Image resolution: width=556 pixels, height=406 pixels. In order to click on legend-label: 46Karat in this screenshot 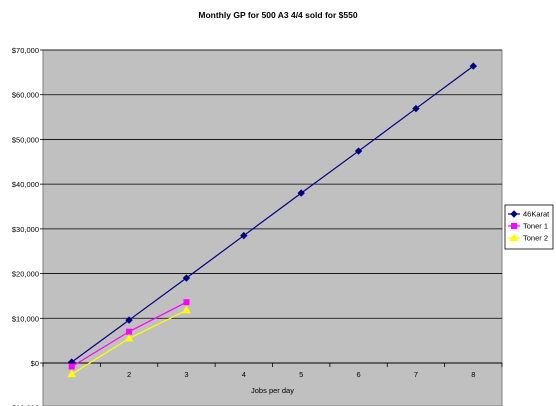, I will do `click(536, 214)`.